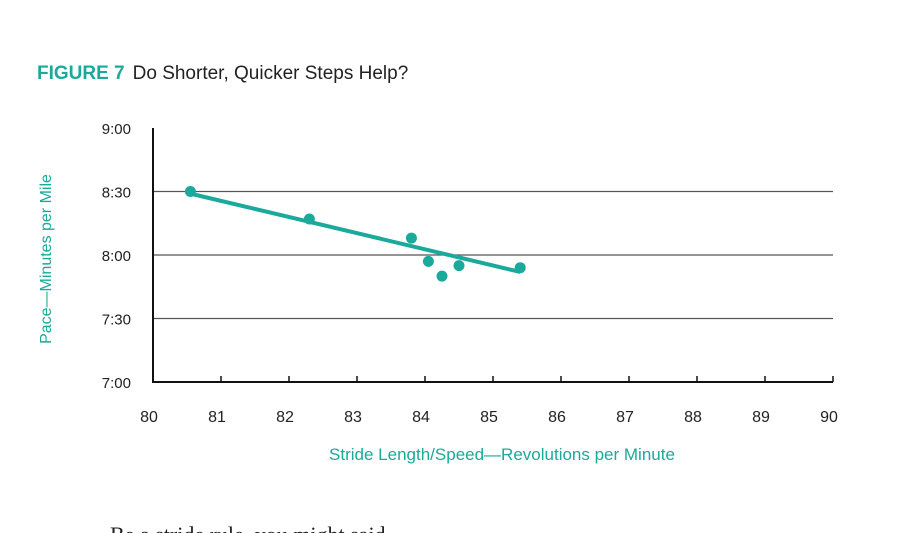  What do you see at coordinates (829, 417) in the screenshot?
I see `x-tick-label: 90` at bounding box center [829, 417].